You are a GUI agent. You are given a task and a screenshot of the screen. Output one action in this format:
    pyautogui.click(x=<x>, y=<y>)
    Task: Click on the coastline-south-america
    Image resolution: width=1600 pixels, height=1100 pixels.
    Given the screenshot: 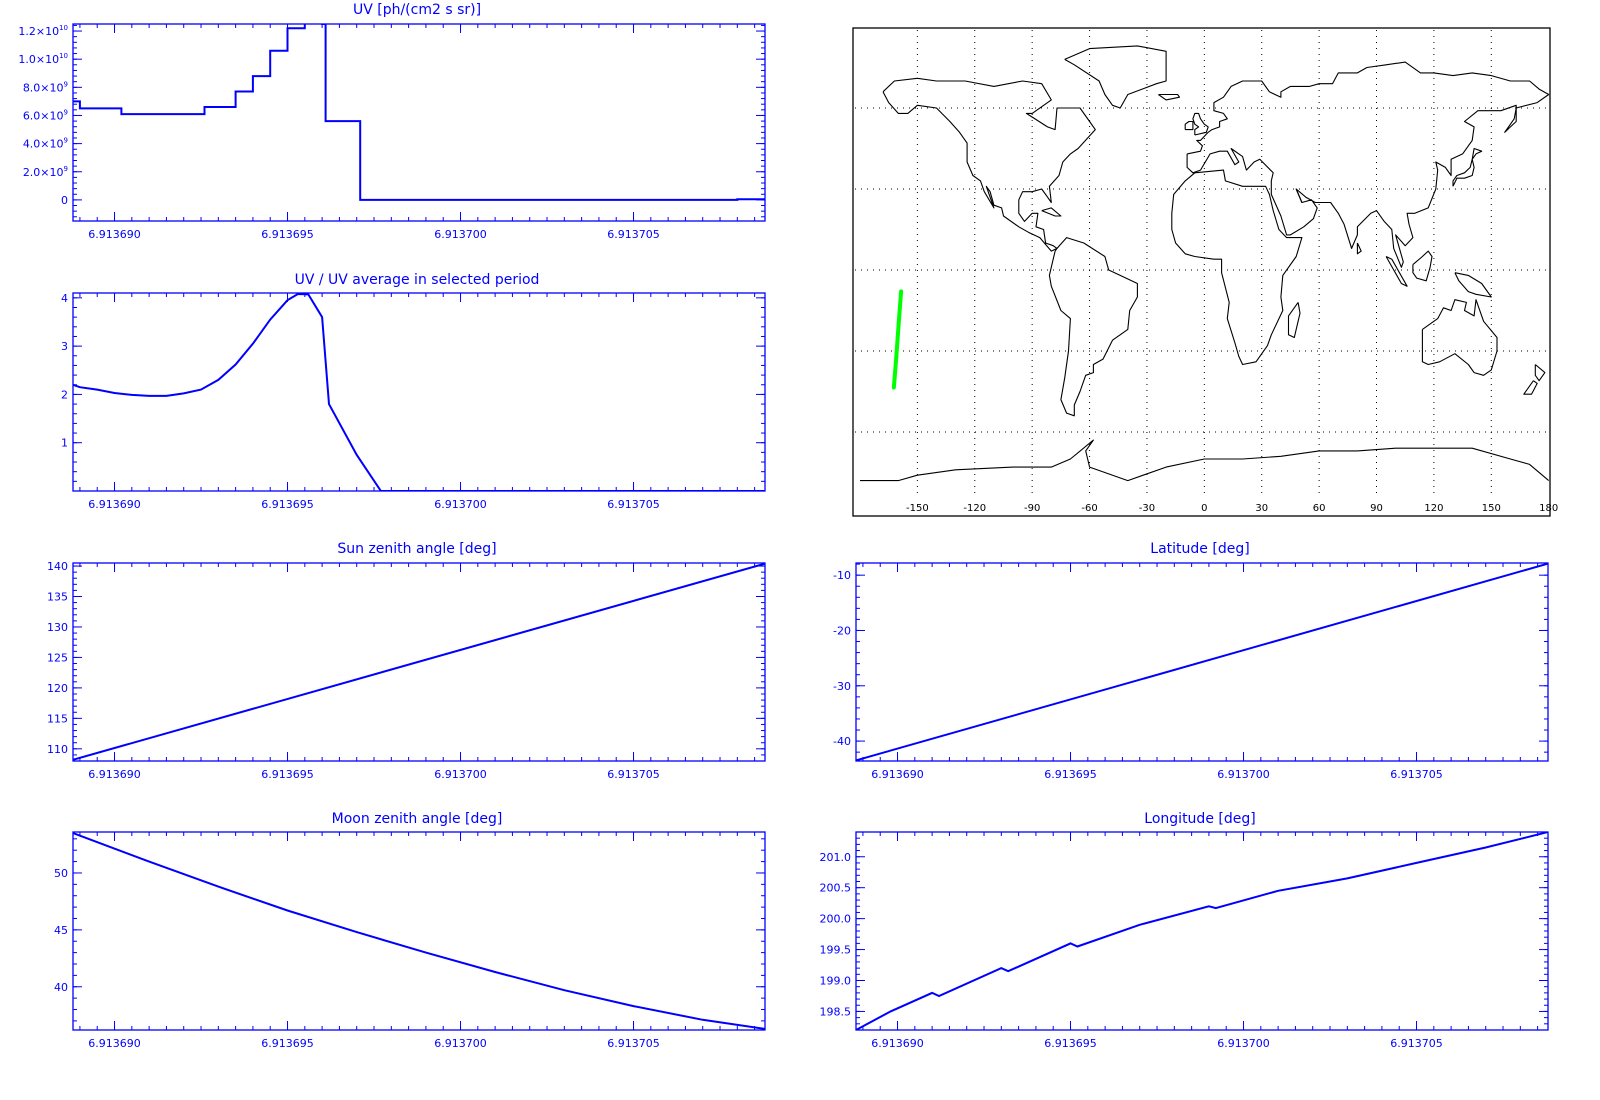 What is the action you would take?
    pyautogui.click(x=1093, y=327)
    